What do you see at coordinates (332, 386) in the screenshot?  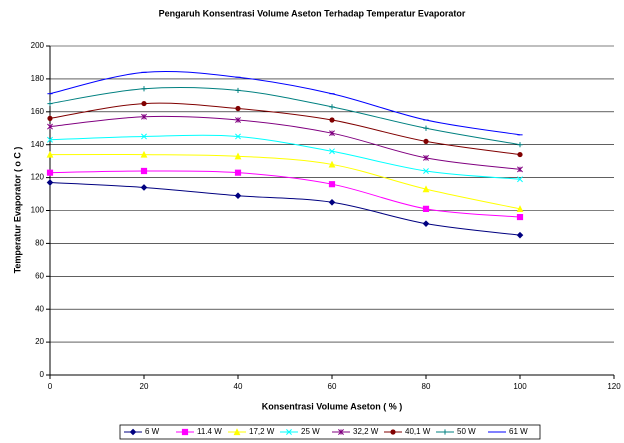 I see `x-tick-label: 60` at bounding box center [332, 386].